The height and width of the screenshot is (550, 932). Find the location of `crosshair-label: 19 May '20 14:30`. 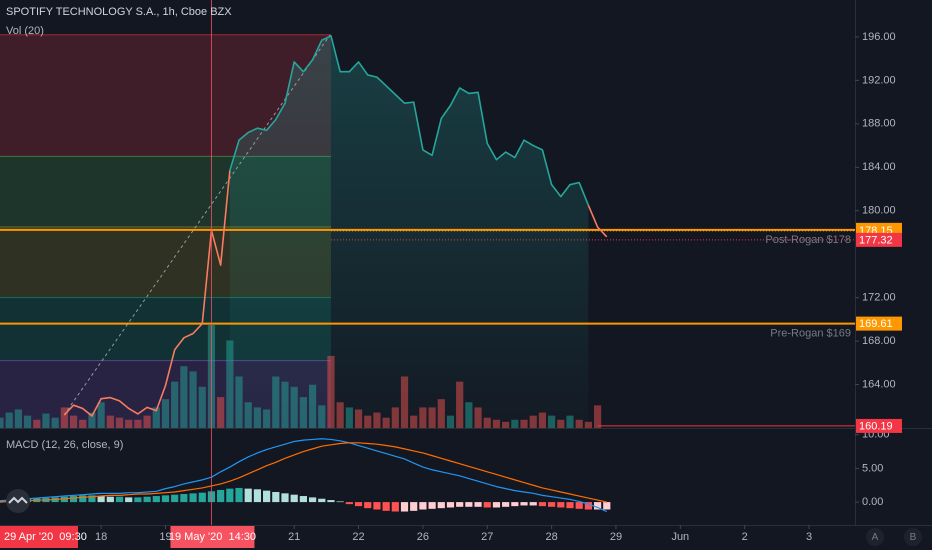

crosshair-label: 19 May '20 14:30 is located at coordinates (212, 537).